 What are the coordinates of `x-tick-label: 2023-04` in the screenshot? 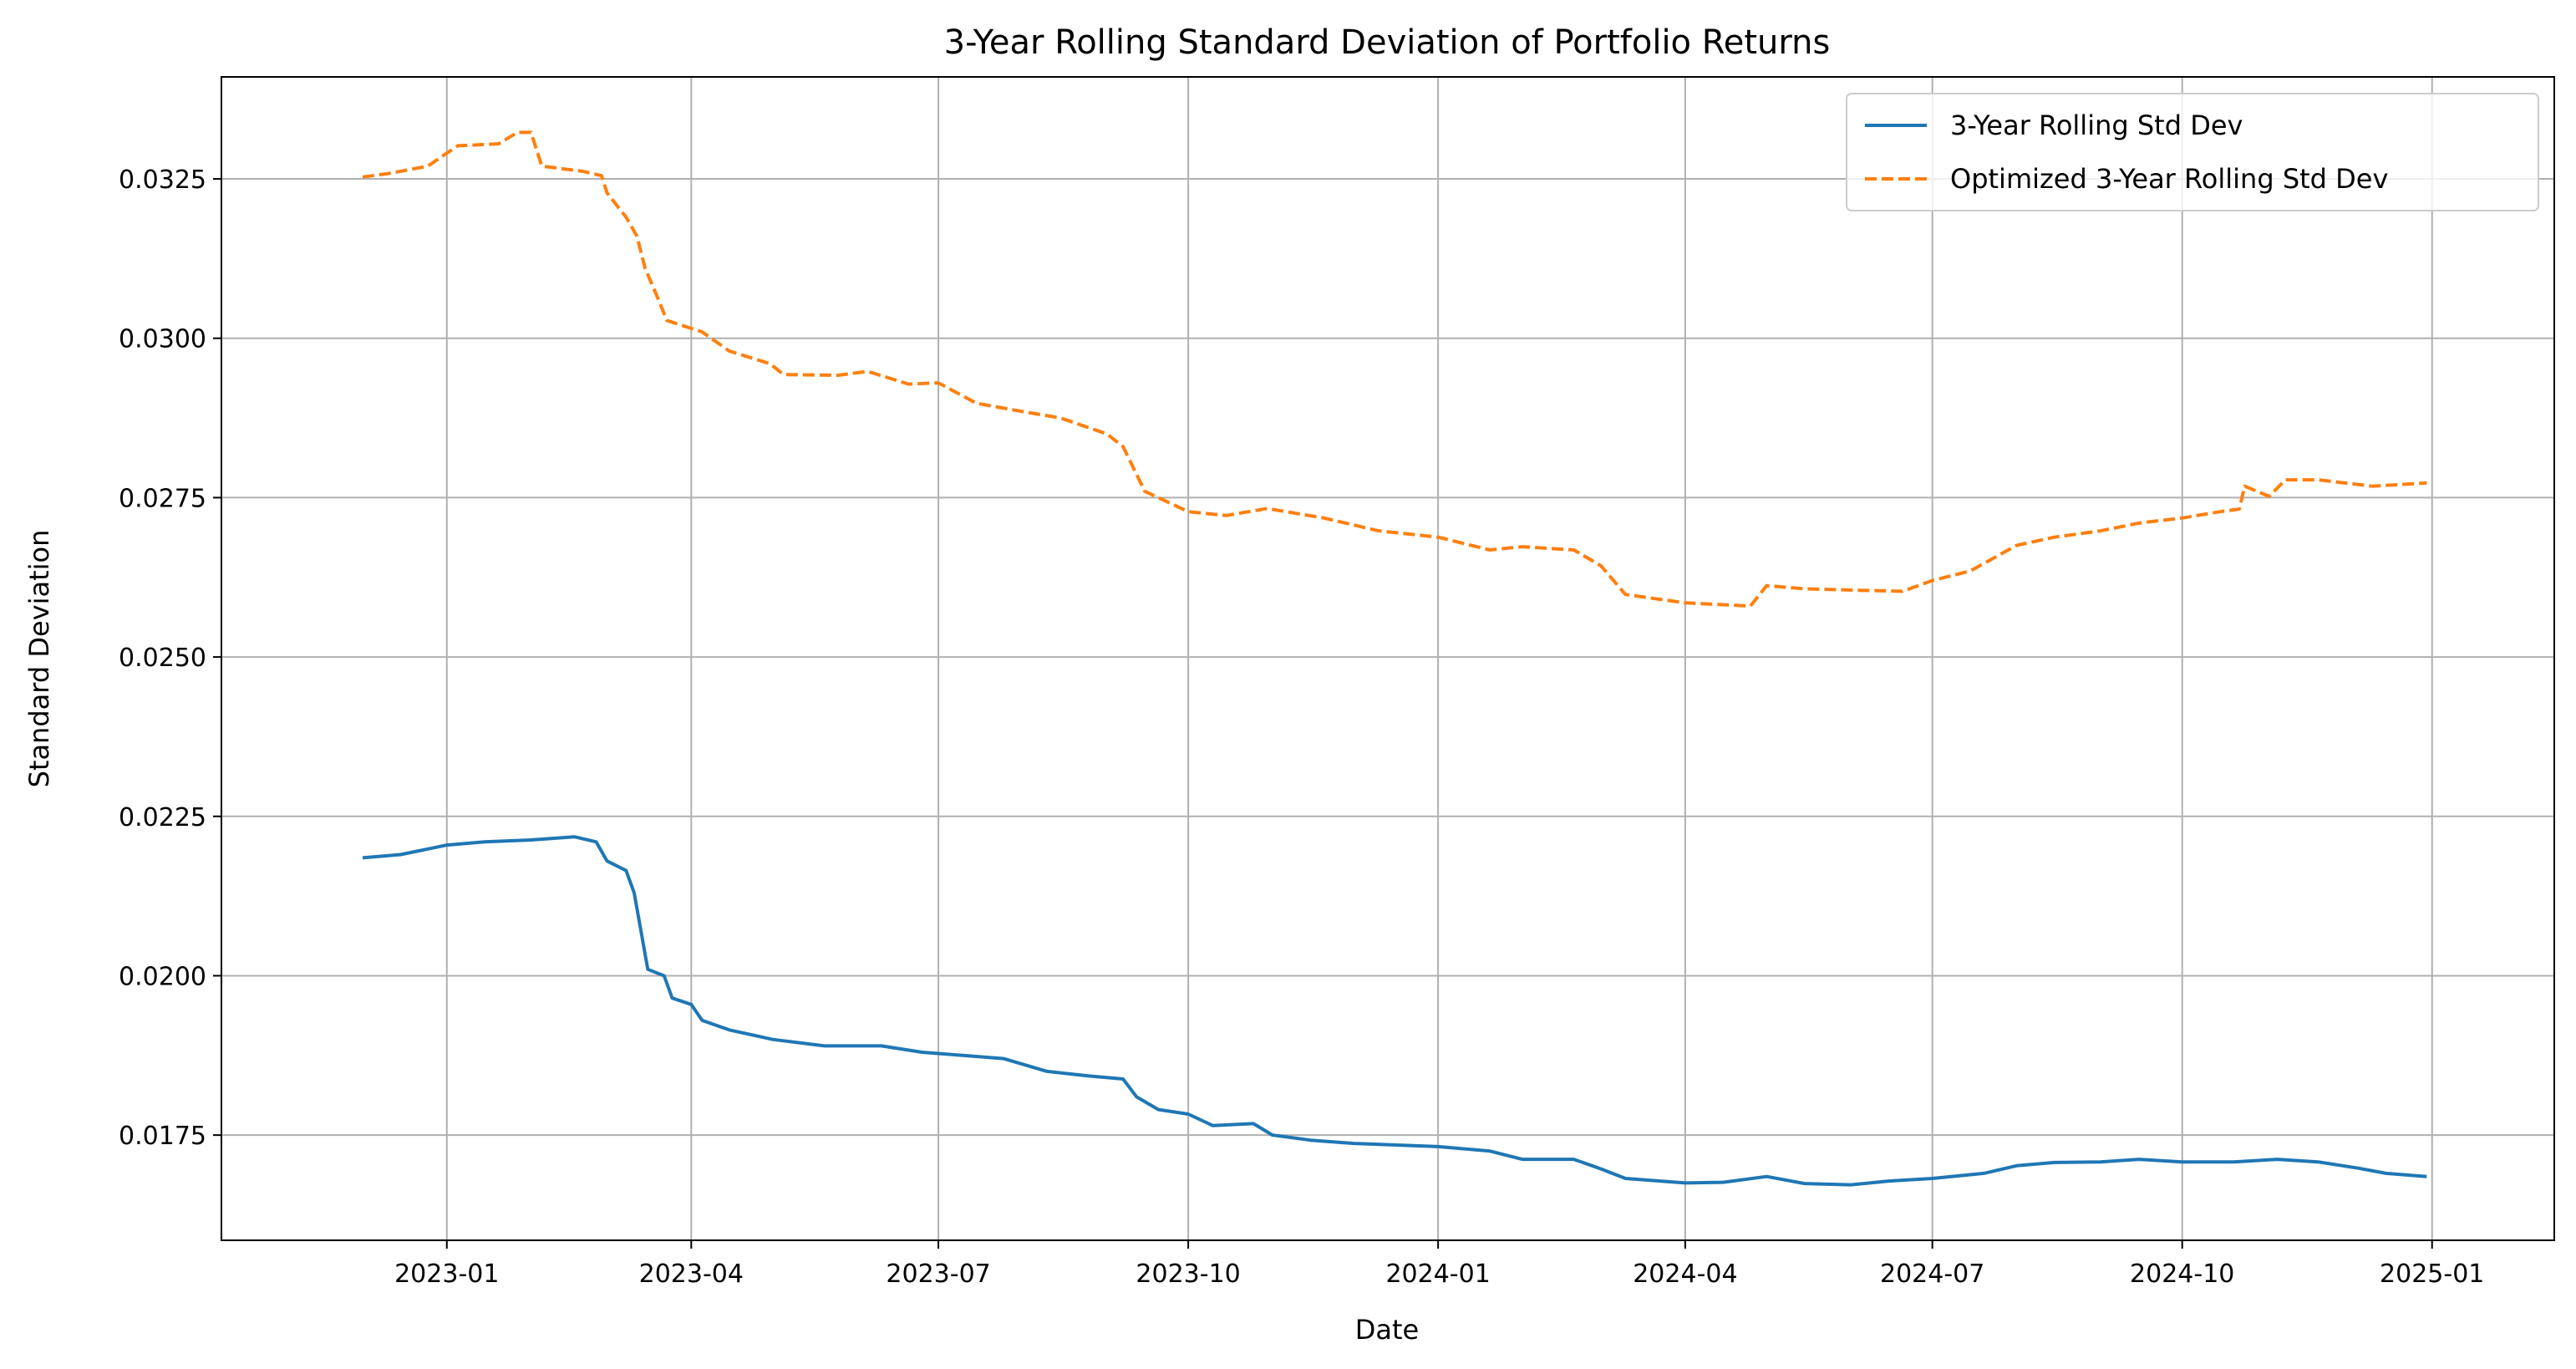 It's located at (691, 1274).